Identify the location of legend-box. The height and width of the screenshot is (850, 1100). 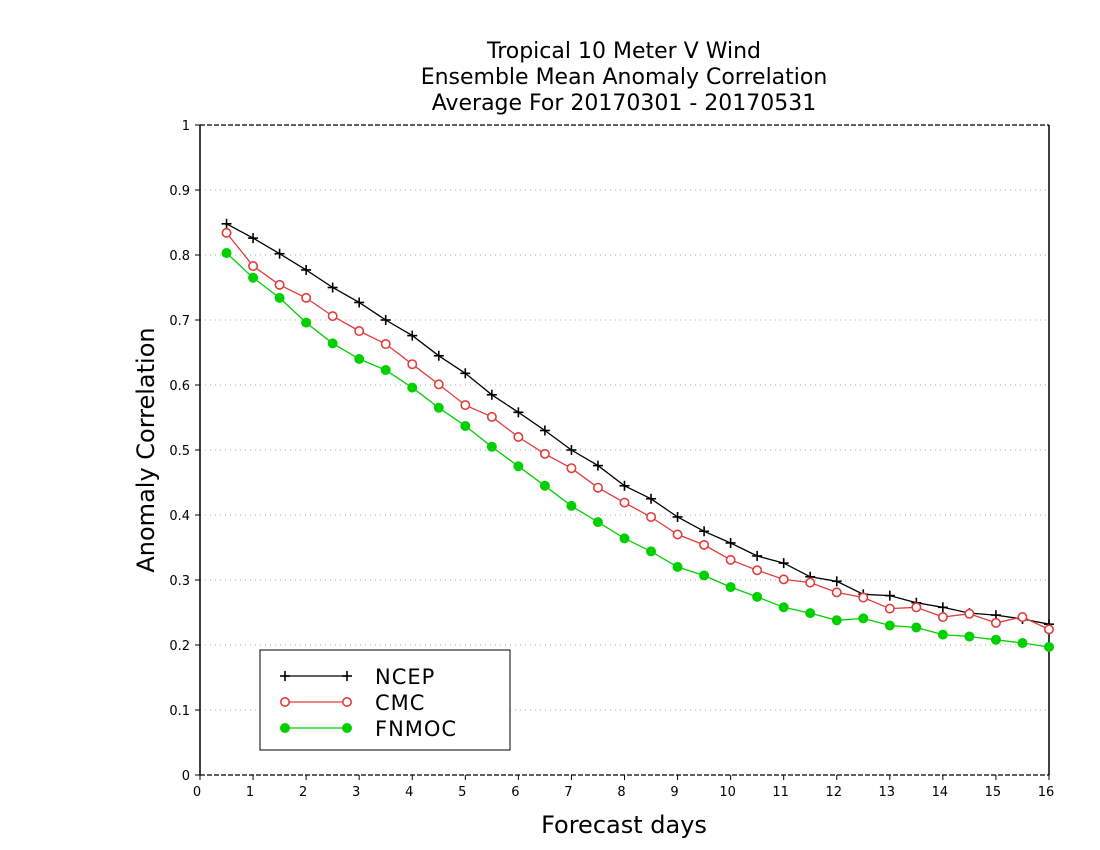
(385, 700).